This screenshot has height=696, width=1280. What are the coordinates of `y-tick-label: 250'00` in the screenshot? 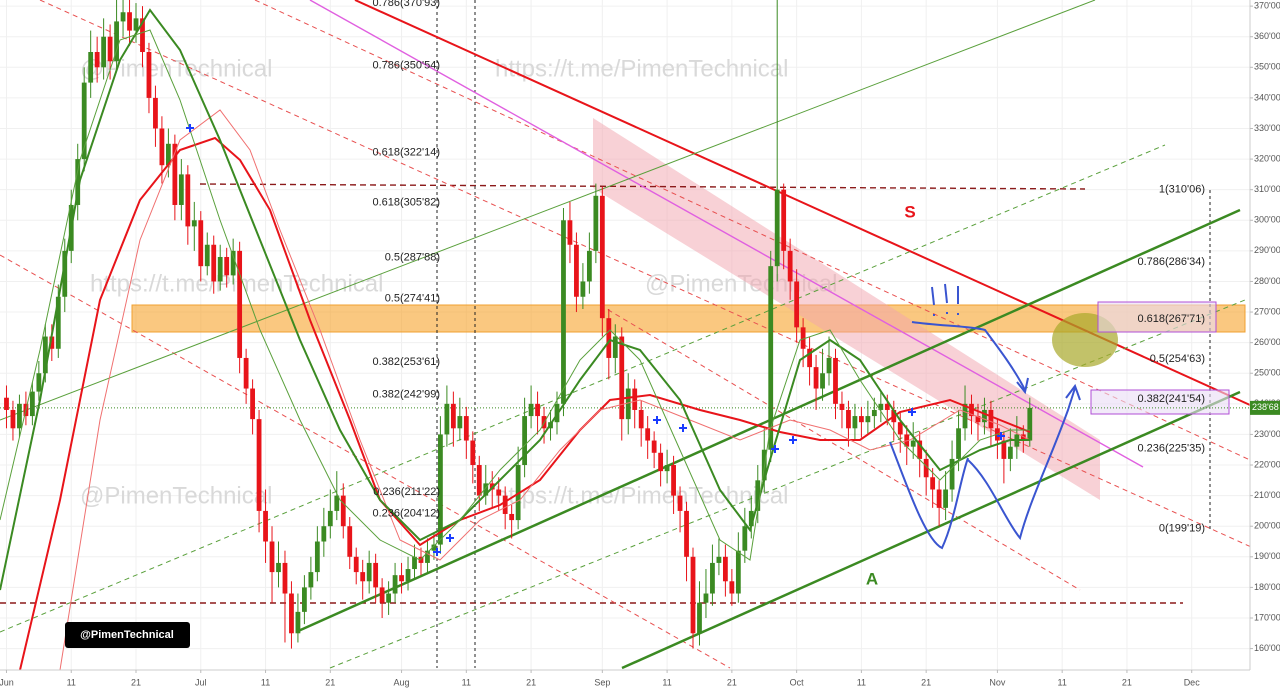 It's located at (1267, 373).